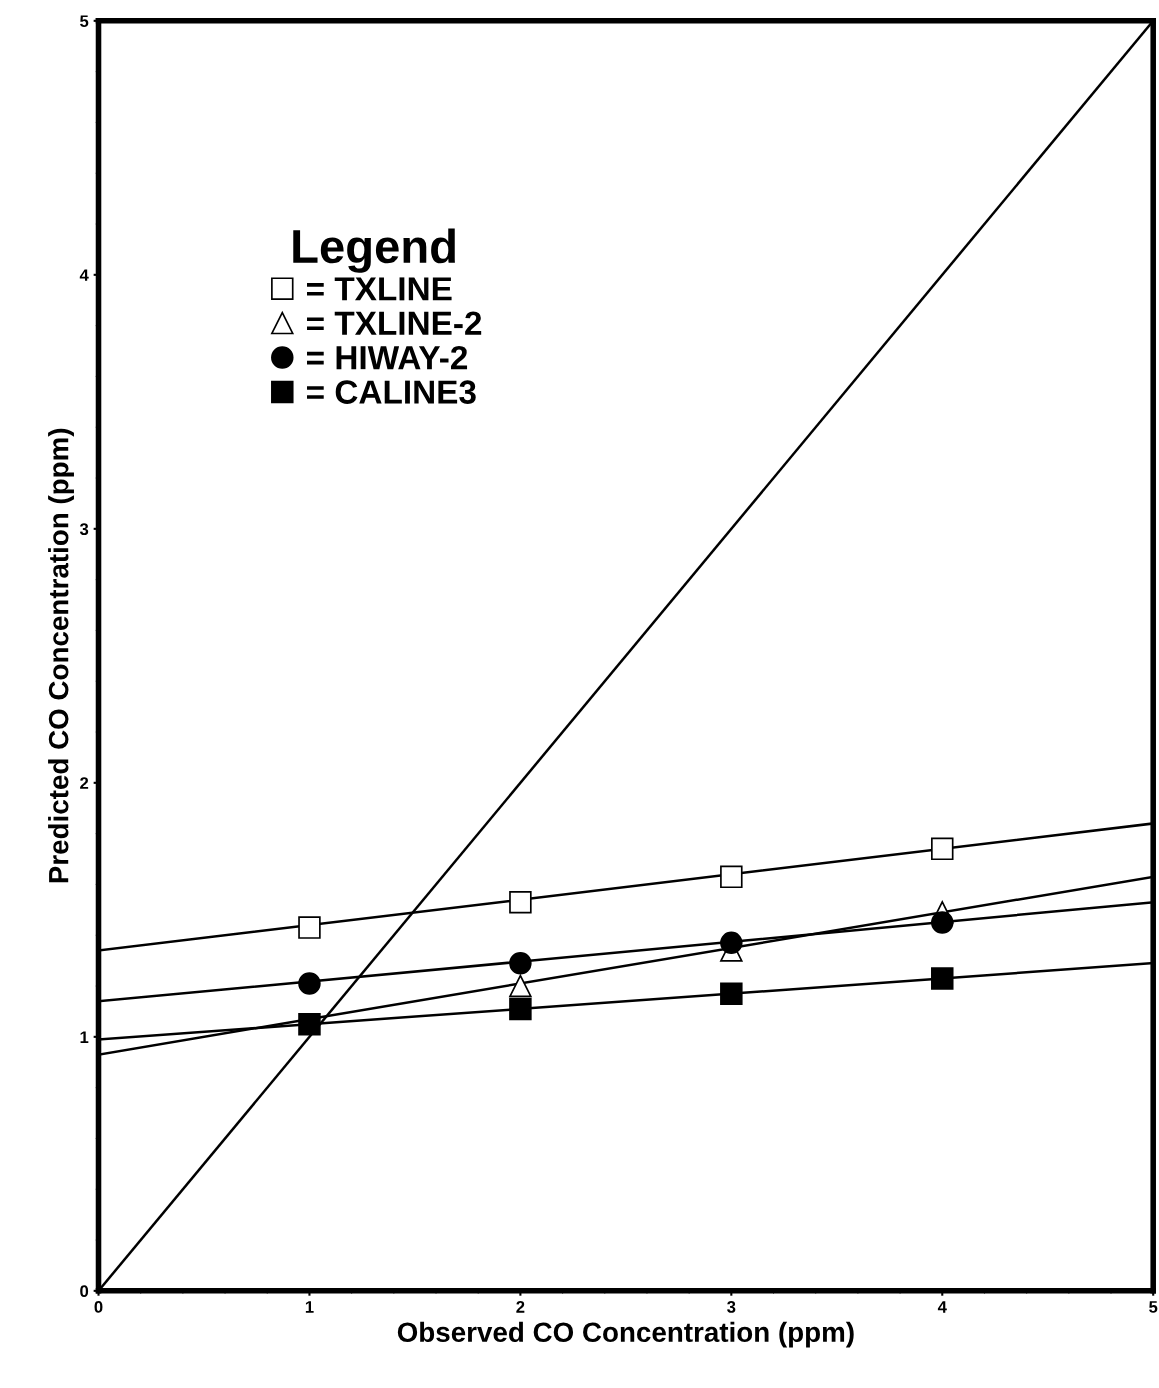 The height and width of the screenshot is (1388, 1159). What do you see at coordinates (61, 655) in the screenshot?
I see `y-axis-title: Predicted CO Concentration (ppm)` at bounding box center [61, 655].